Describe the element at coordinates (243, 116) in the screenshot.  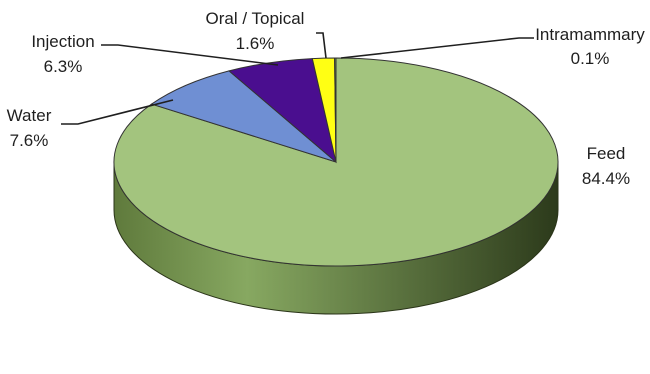
I see `slice-water` at that location.